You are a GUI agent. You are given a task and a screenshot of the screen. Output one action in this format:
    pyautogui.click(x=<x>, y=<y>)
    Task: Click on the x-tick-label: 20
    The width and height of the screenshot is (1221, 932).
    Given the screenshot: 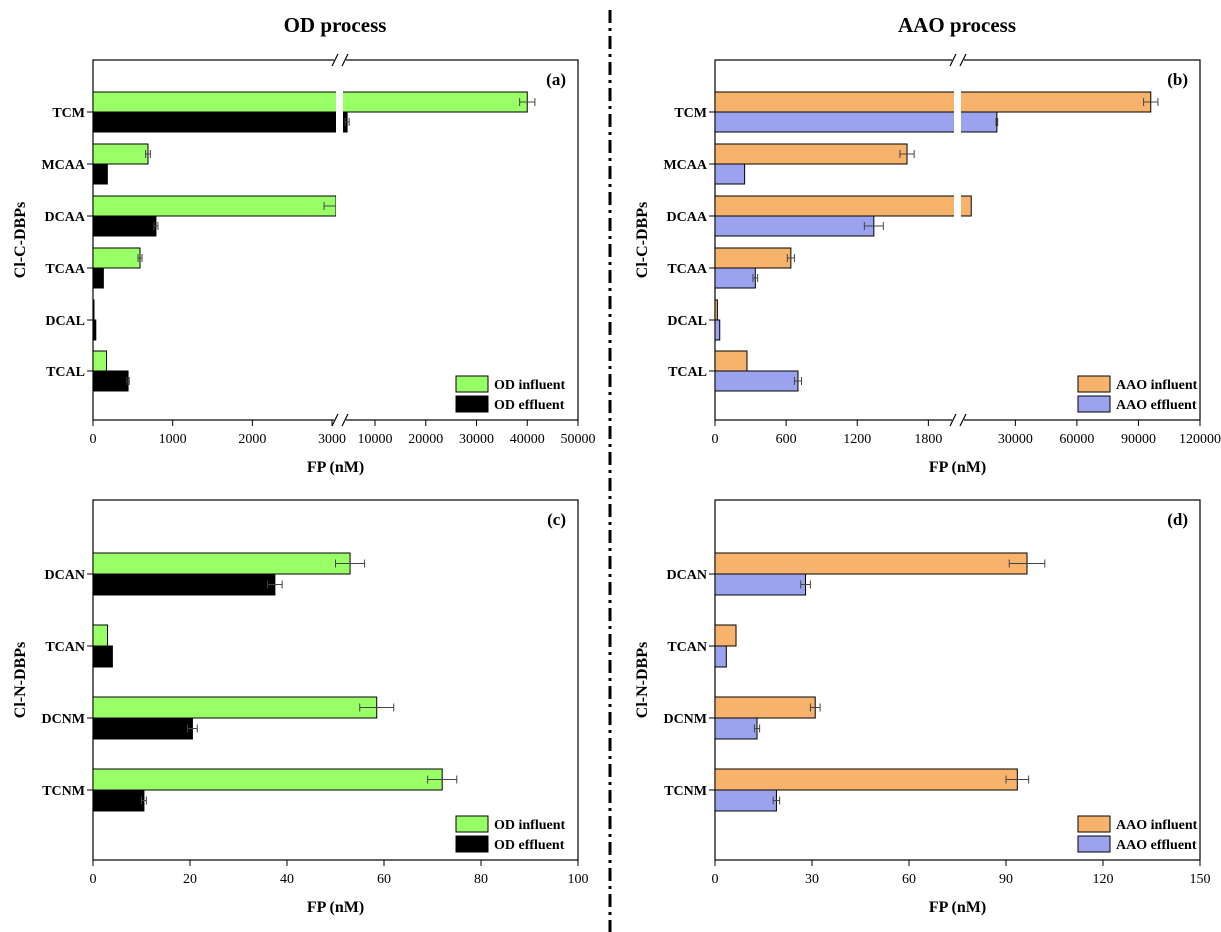 What is the action you would take?
    pyautogui.click(x=190, y=879)
    